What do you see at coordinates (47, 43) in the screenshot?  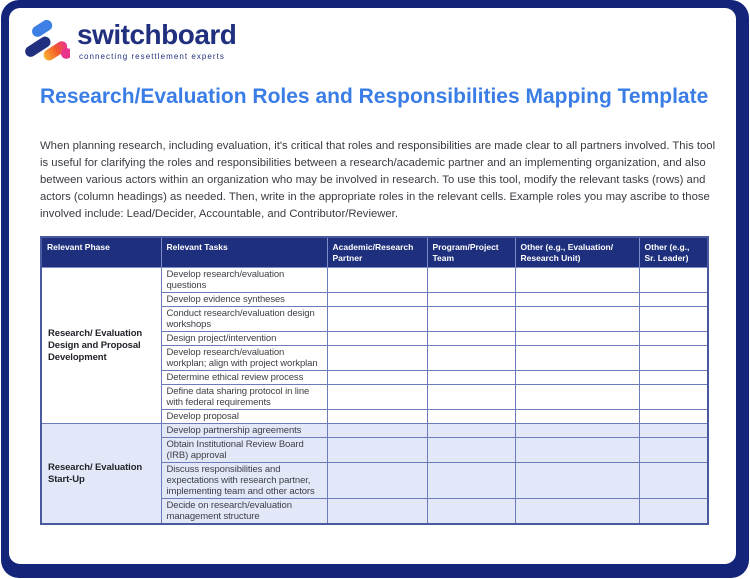 I see `switchboard-bolt-icon` at bounding box center [47, 43].